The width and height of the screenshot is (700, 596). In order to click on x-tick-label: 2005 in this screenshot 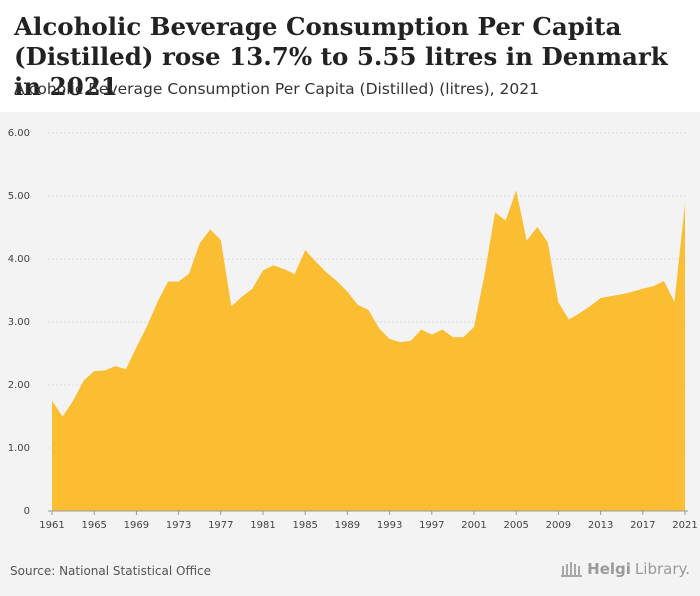, I will do `click(515, 525)`.